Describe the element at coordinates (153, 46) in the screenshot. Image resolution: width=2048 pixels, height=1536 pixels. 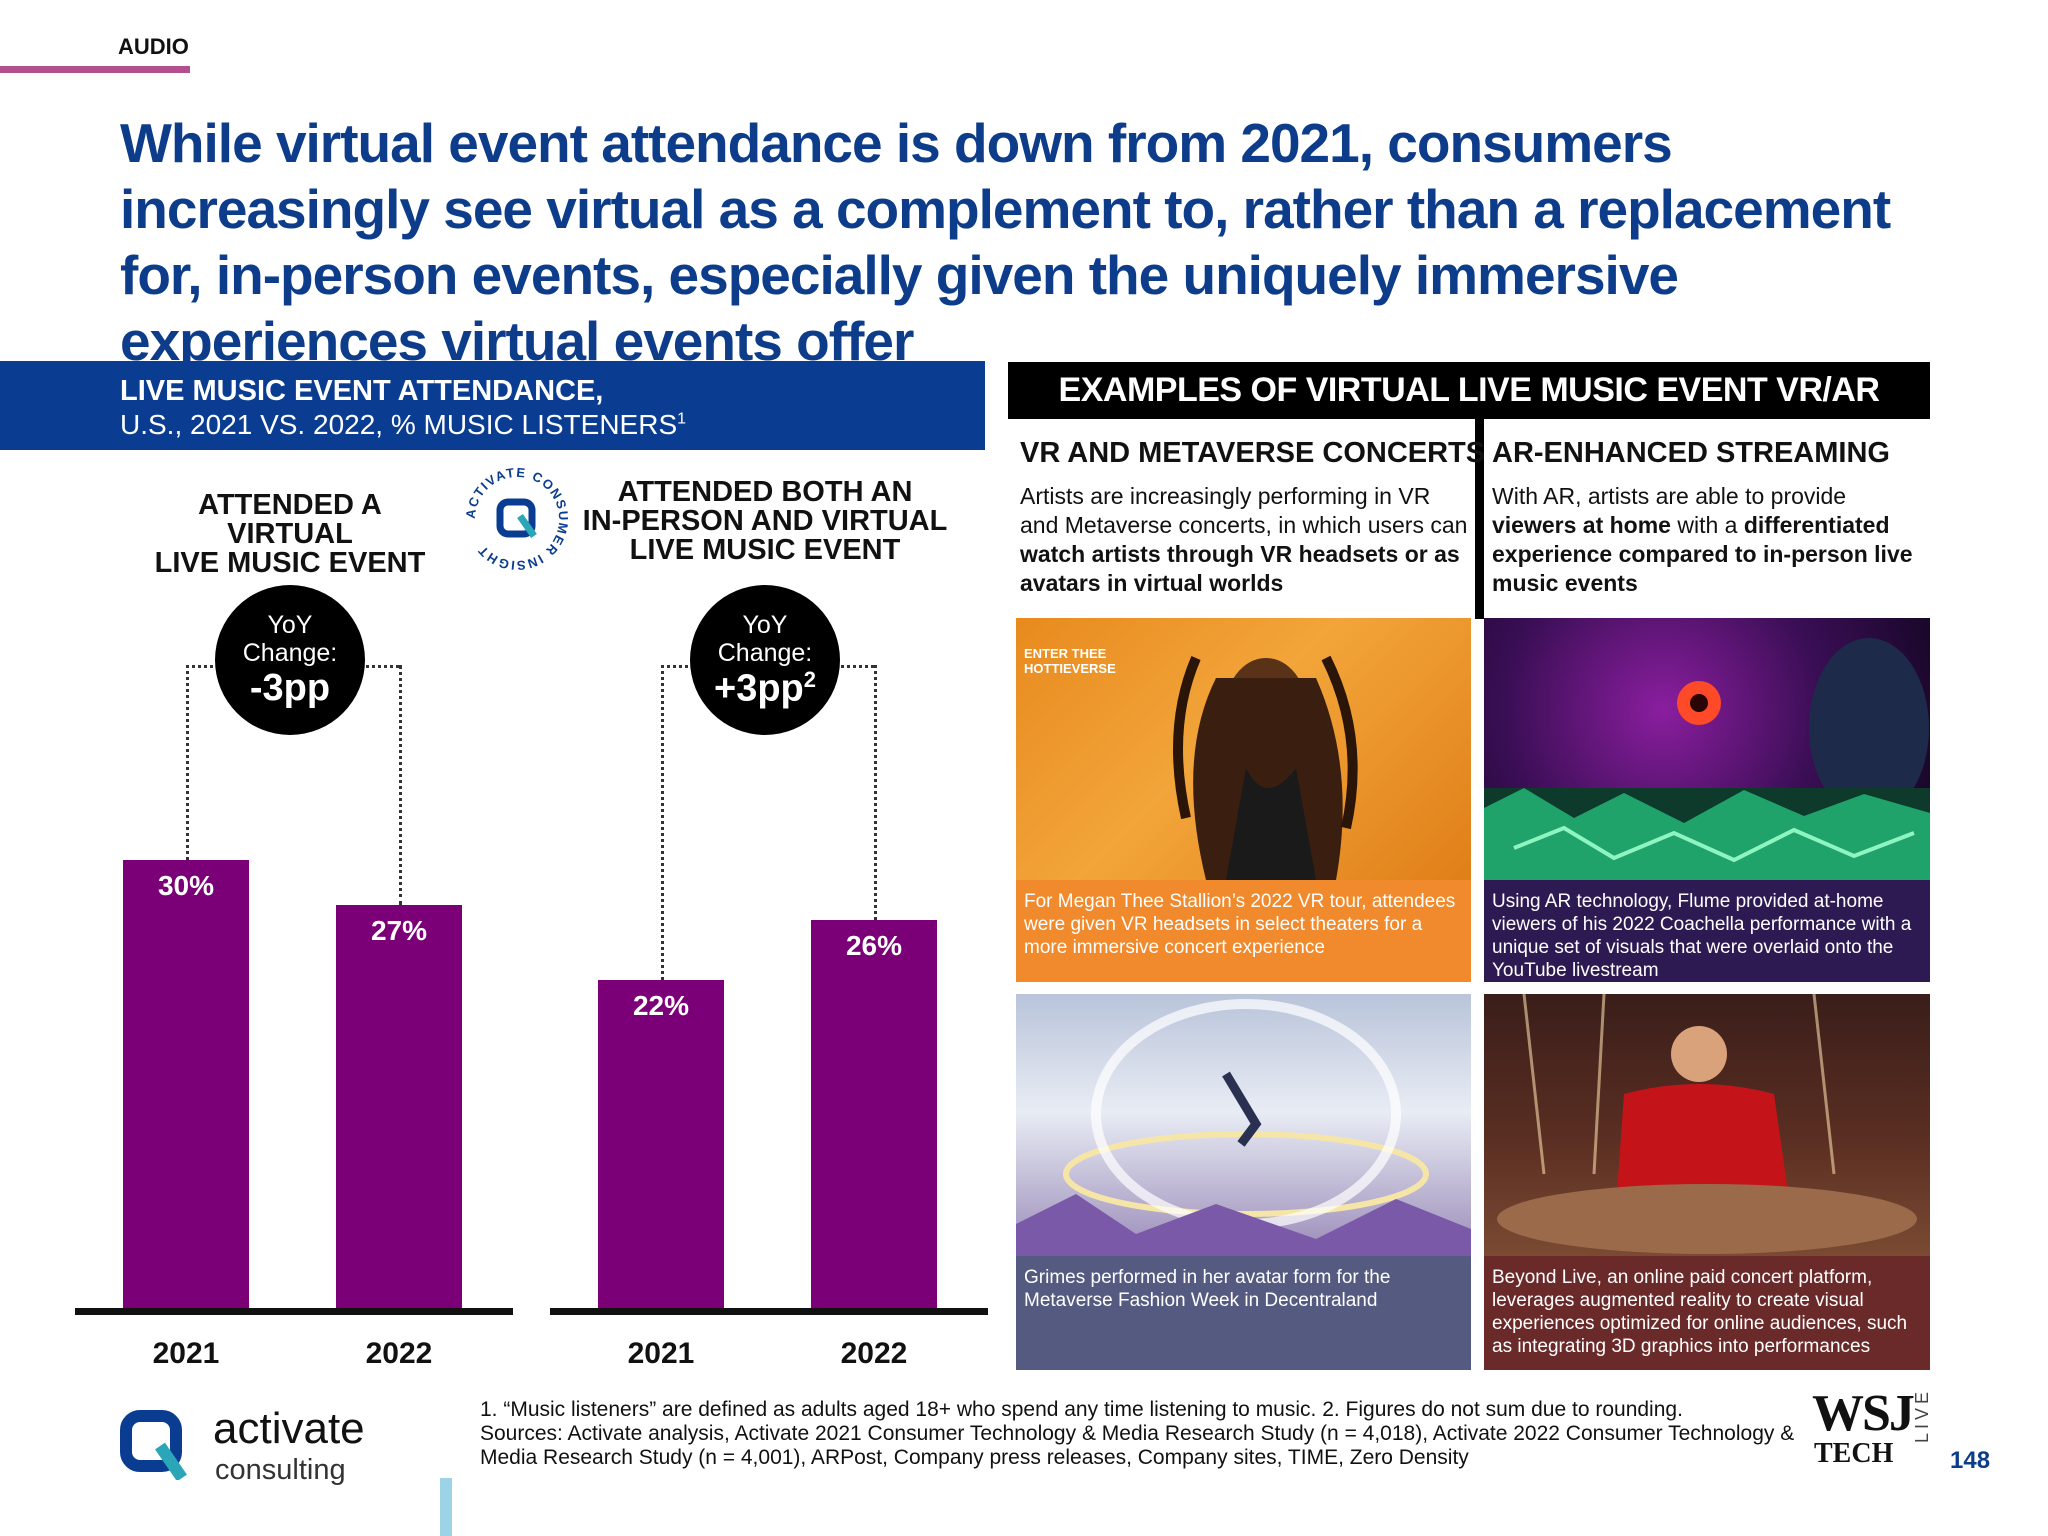
I see `section-tag: AUDIO` at that location.